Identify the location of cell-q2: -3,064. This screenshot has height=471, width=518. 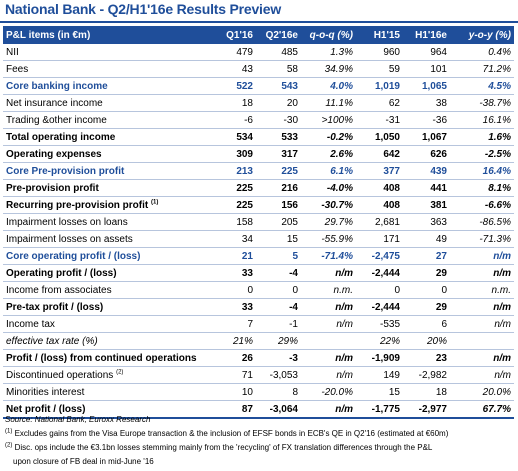
(278, 409).